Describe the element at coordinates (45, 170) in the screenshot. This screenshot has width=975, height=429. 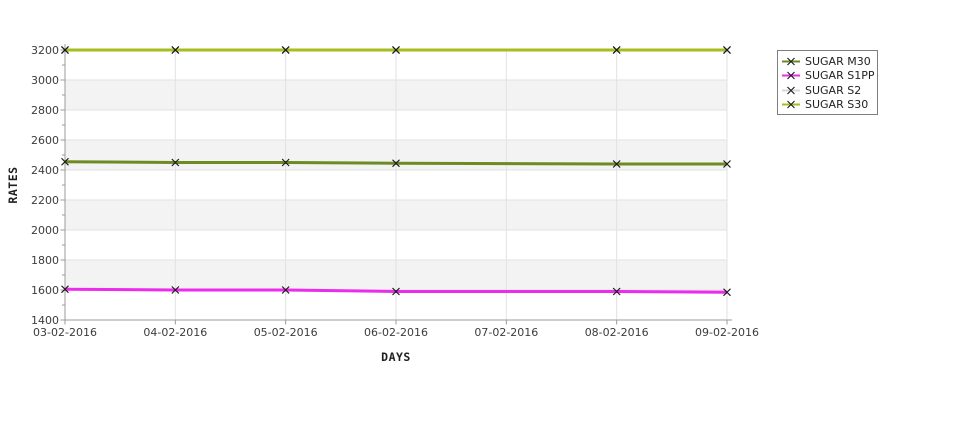
I see `y-tick-label: 2400` at that location.